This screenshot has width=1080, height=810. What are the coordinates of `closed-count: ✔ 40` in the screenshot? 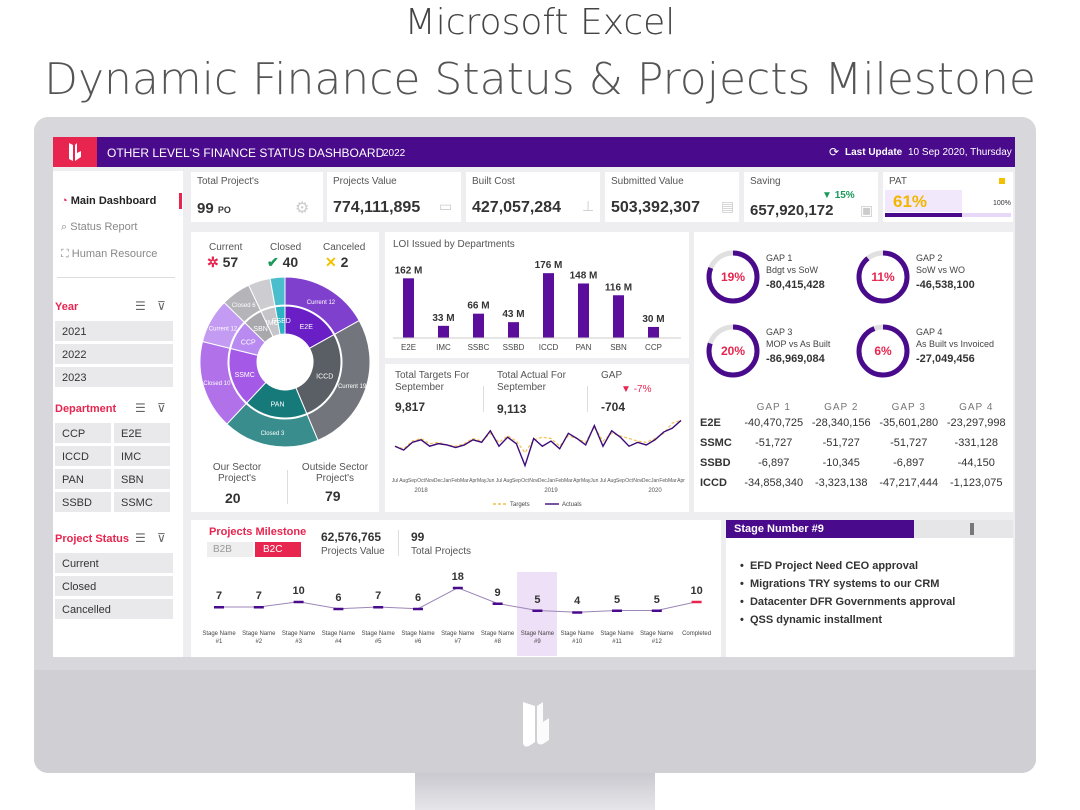 It's located at (283, 262).